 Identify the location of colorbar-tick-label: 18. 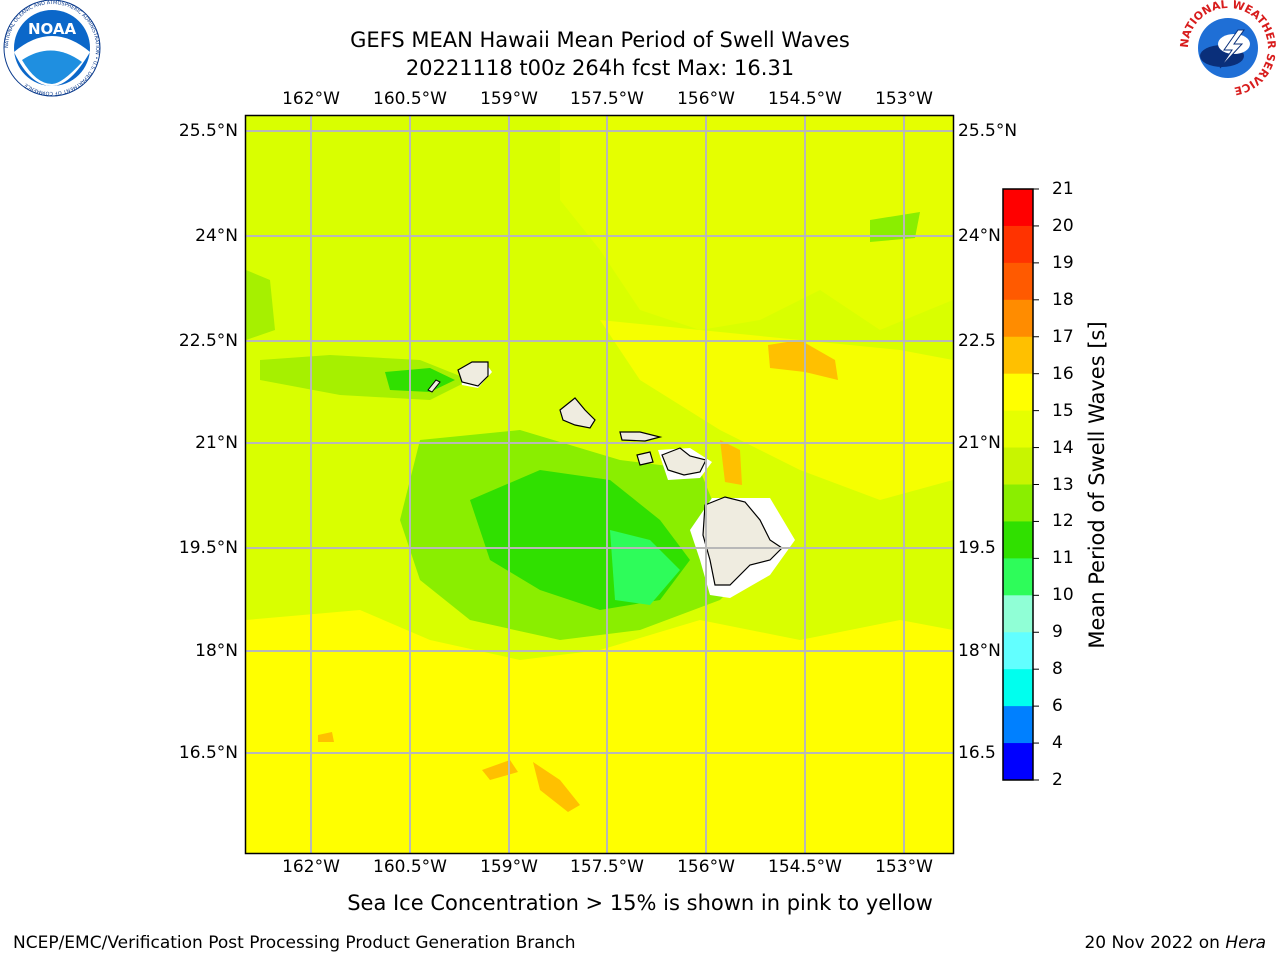
(1063, 299).